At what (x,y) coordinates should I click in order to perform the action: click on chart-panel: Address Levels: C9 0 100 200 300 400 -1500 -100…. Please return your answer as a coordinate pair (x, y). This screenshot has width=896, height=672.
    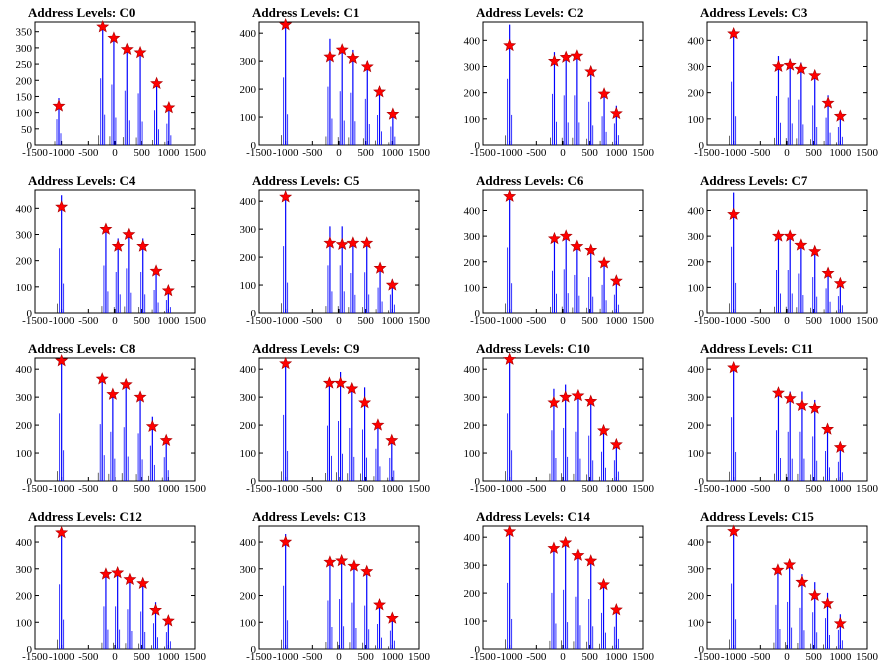
    Looking at the image, I should click on (336, 420).